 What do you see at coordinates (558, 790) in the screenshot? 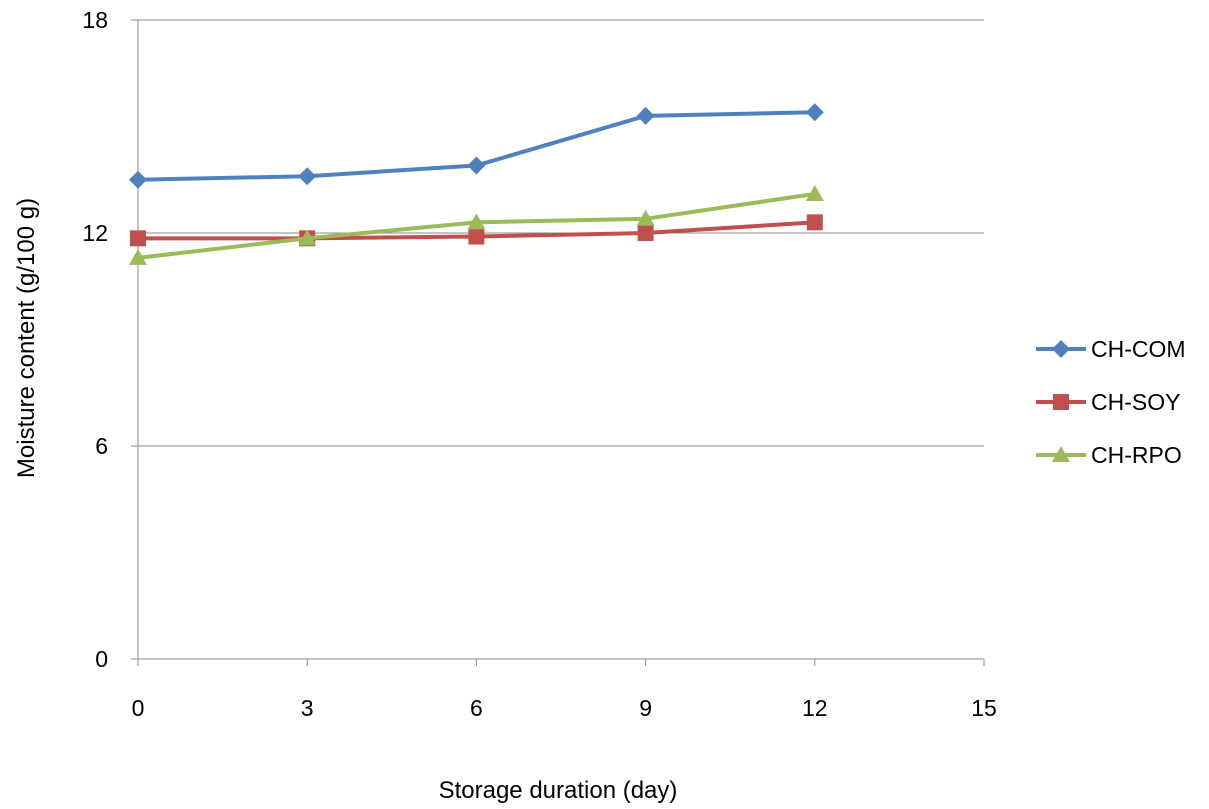
I see `x-axis-title: Storage duration (day)` at bounding box center [558, 790].